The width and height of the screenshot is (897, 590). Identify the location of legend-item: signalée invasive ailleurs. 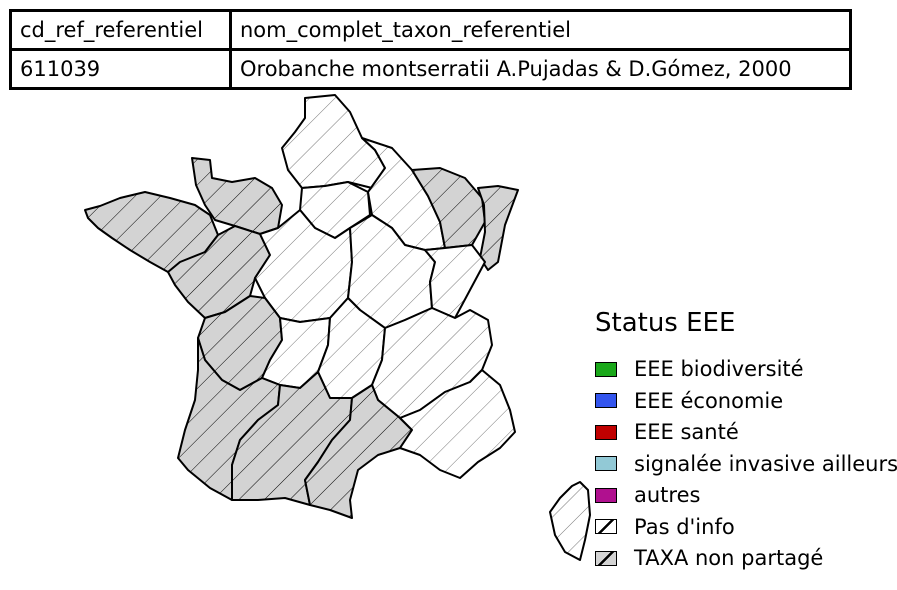
(746, 464).